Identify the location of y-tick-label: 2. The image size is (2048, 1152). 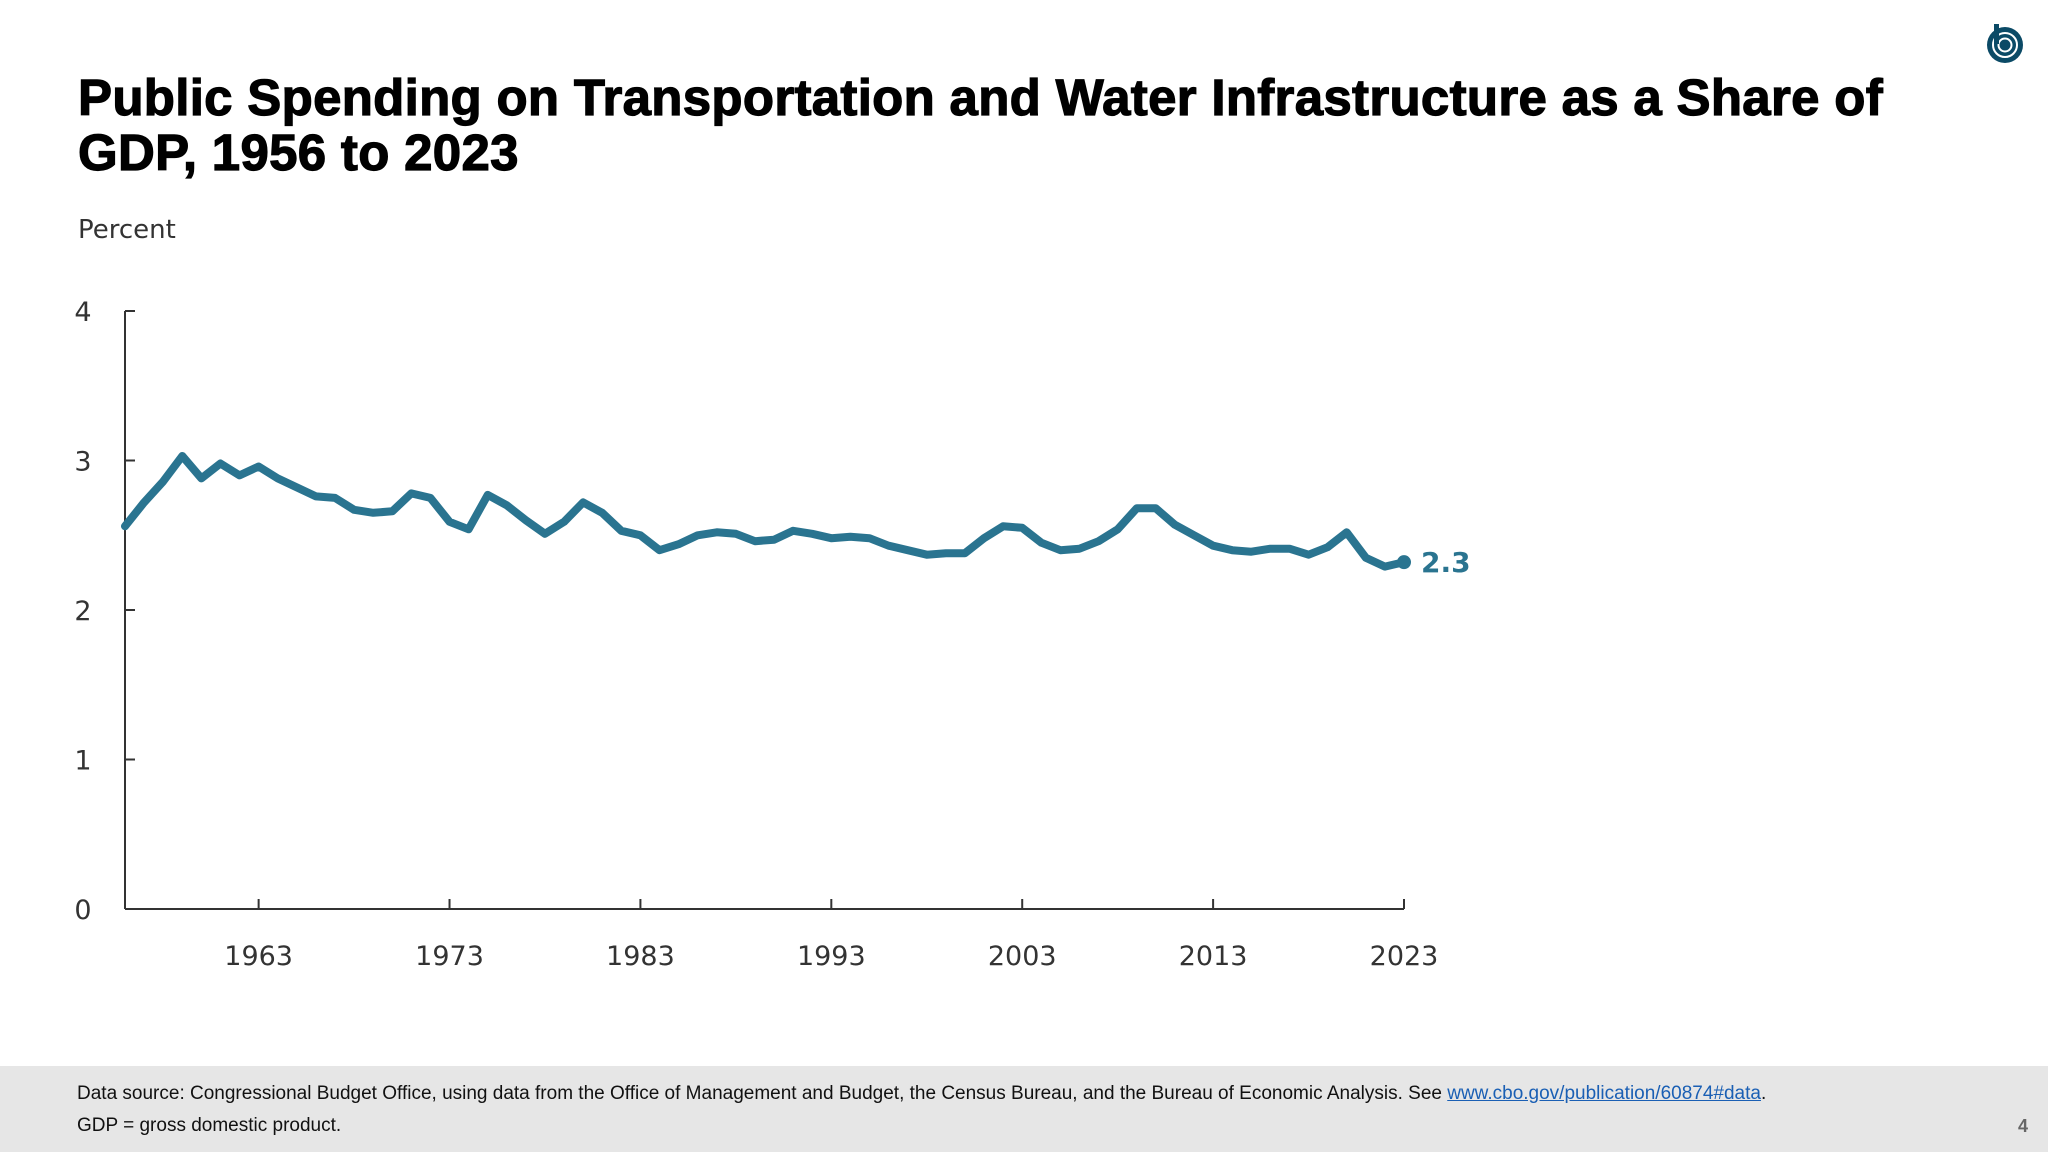
(82, 611).